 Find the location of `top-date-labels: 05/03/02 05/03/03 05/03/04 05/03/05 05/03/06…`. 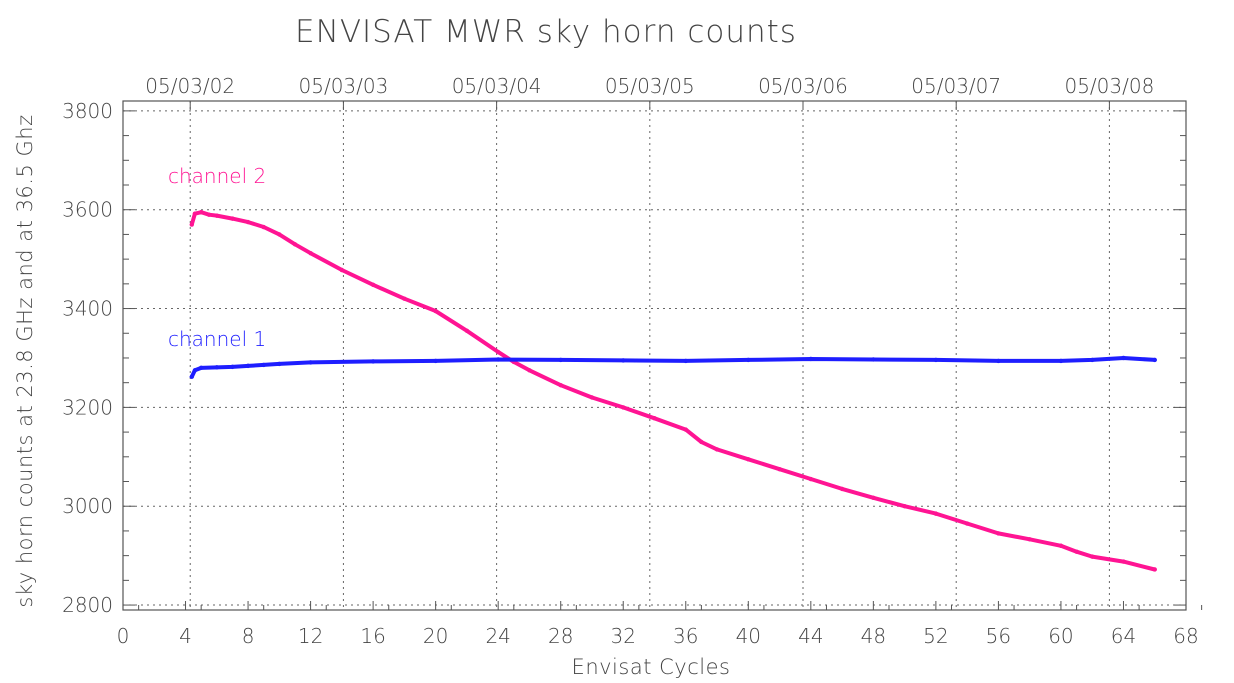

top-date-labels: 05/03/02 05/03/03 05/03/04 05/03/05 05/03/06… is located at coordinates (649, 86).